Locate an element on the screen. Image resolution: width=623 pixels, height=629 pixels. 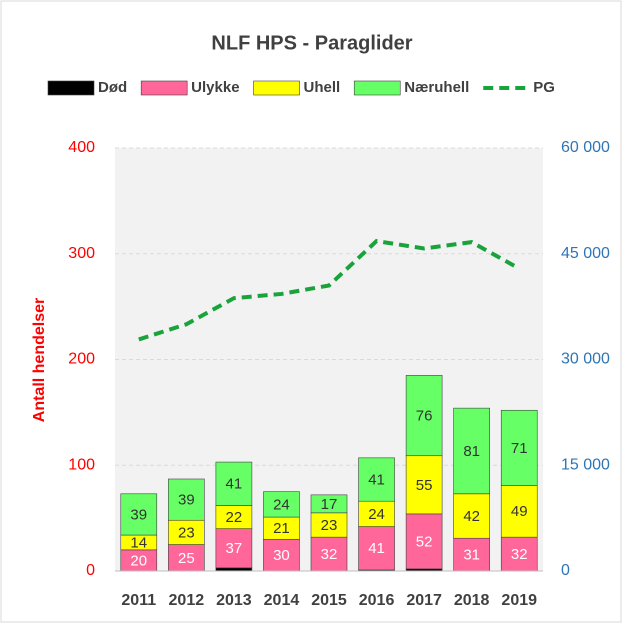
data-label: 31 is located at coordinates (471, 555).